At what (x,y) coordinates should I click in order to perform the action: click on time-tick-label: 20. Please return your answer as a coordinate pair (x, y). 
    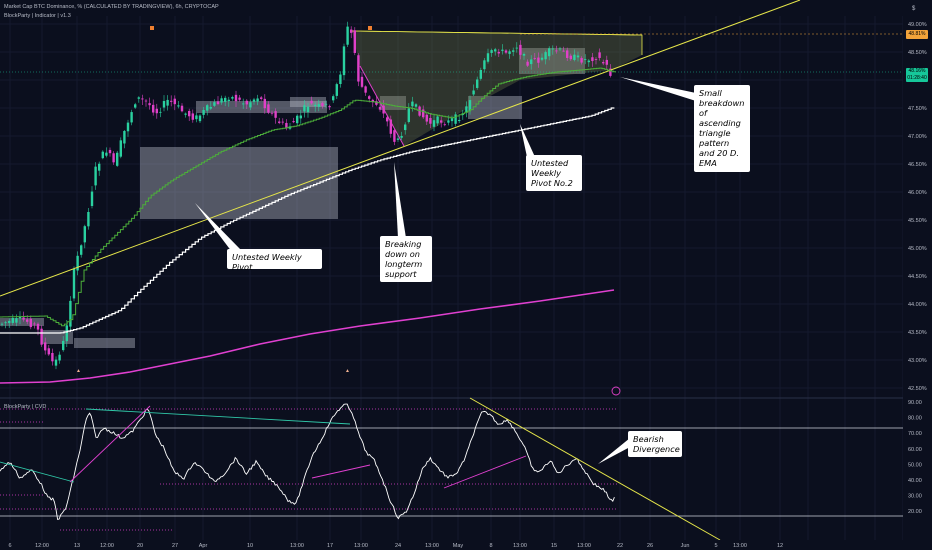
    Looking at the image, I should click on (140, 546).